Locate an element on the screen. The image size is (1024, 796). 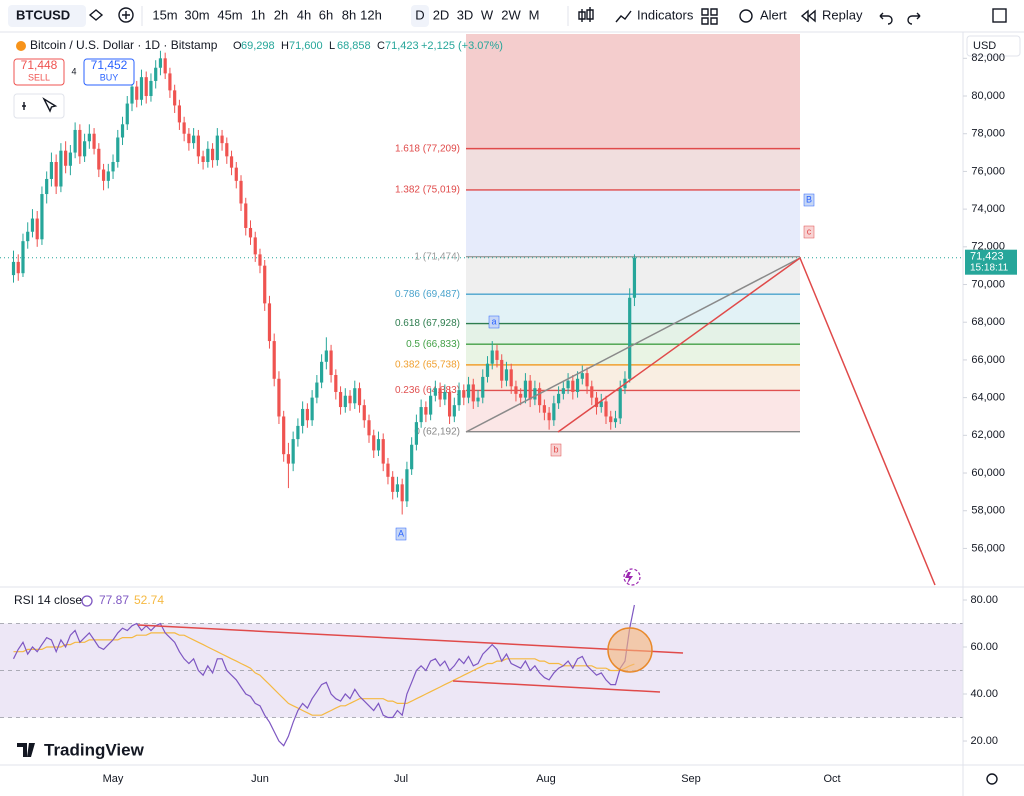
rsi-settings-icon is located at coordinates (87, 601).